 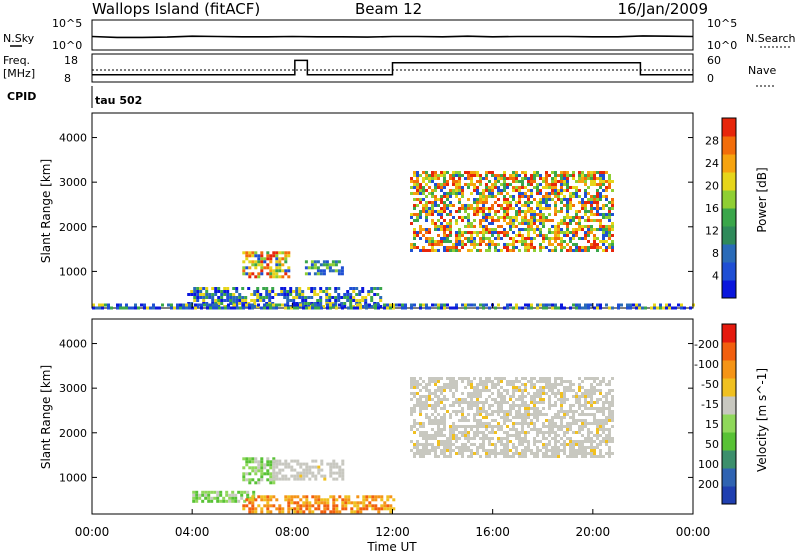 I want to click on x-tick-label: 12:00, so click(x=392, y=532).